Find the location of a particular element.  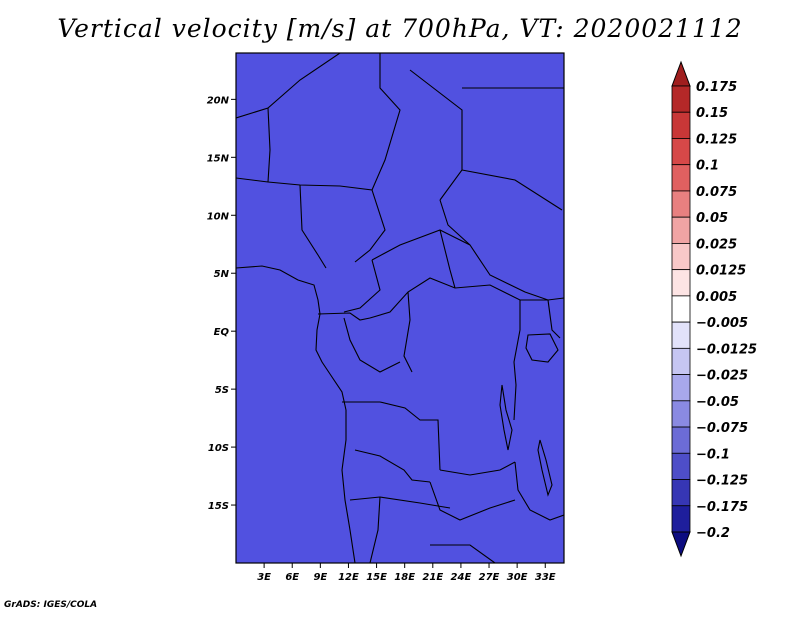

lat-tick-label: 10S is located at coordinates (218, 448).